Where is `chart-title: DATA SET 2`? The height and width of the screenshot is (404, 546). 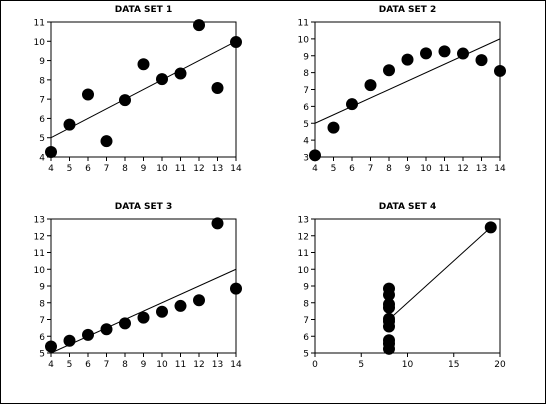 chart-title: DATA SET 2 is located at coordinates (407, 10).